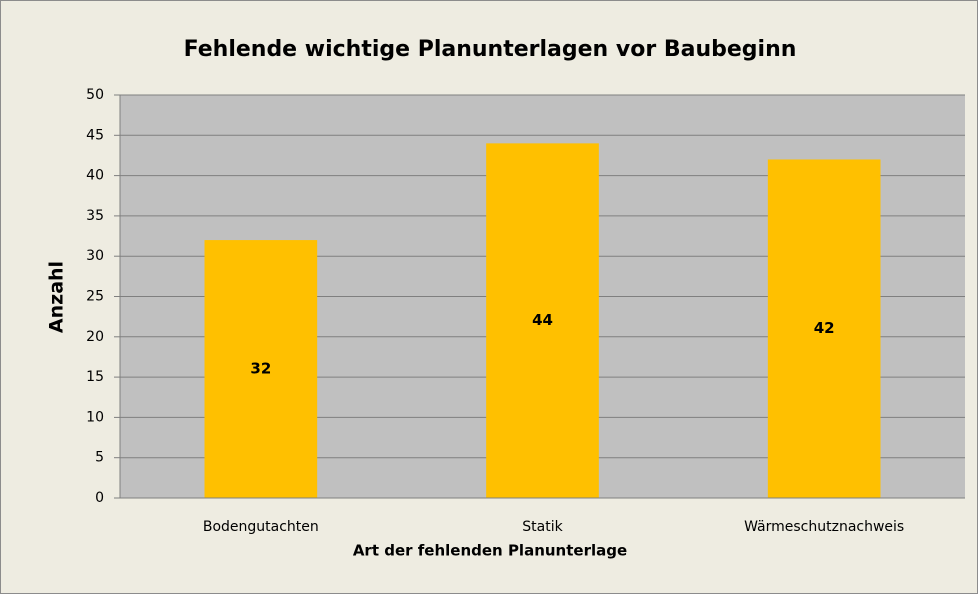 Image resolution: width=978 pixels, height=594 pixels. What do you see at coordinates (95, 216) in the screenshot?
I see `y-tick-label: 35` at bounding box center [95, 216].